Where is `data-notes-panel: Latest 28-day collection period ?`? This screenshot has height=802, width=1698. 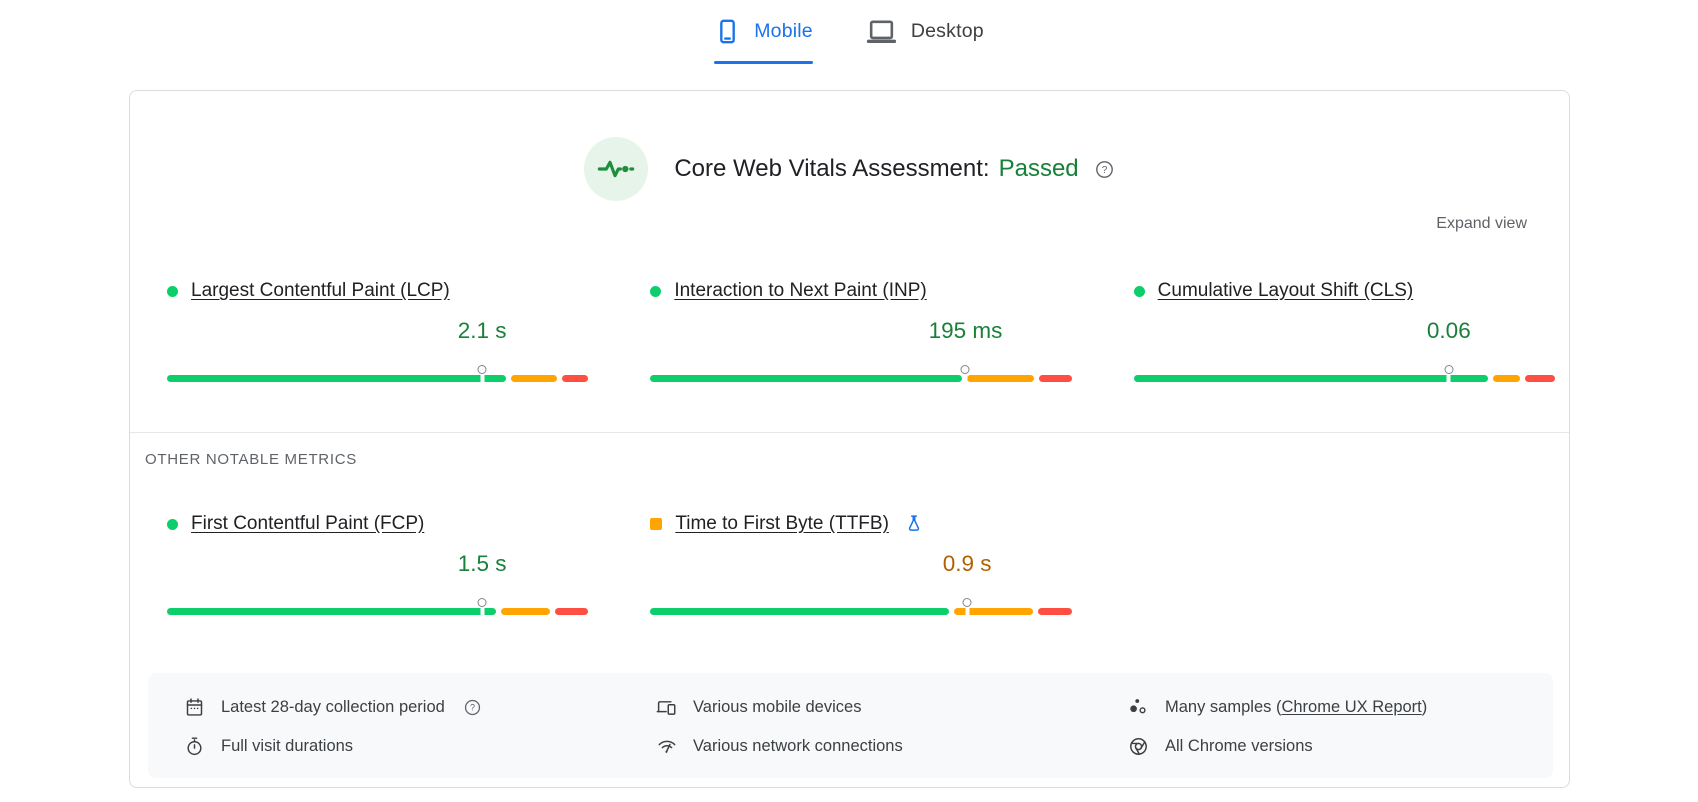 data-notes-panel: Latest 28-day collection period ? is located at coordinates (850, 725).